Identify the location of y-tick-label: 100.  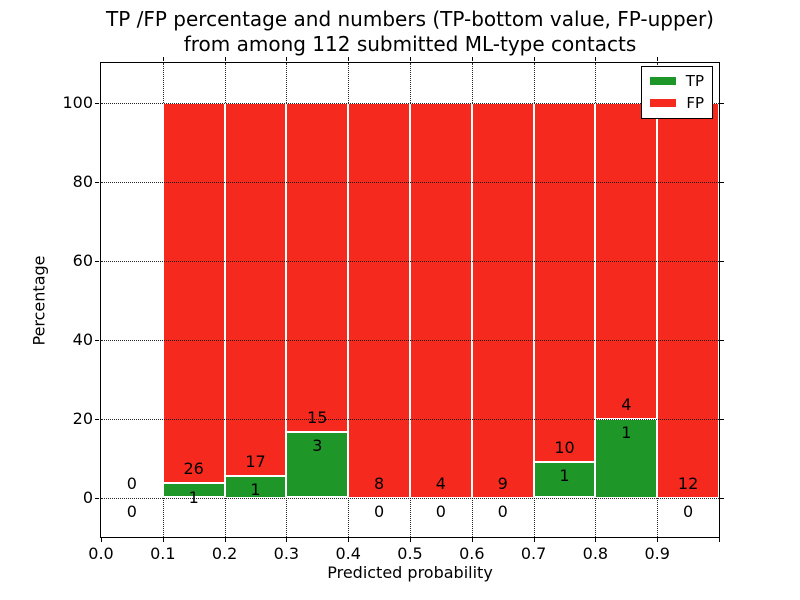
(77, 102).